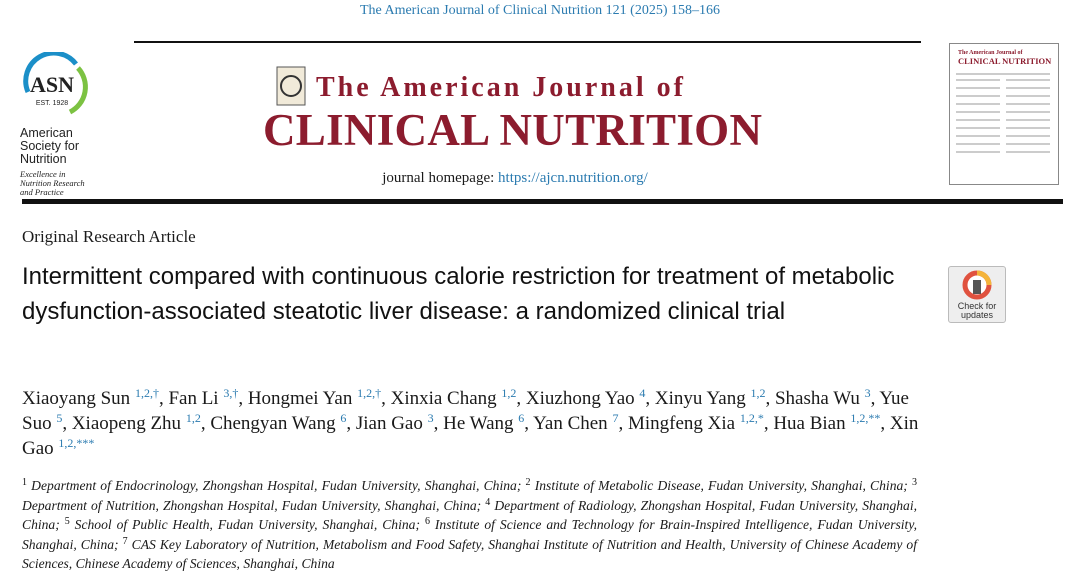 Image resolution: width=1080 pixels, height=581 pixels. I want to click on author: Xiaoyang Sun 1,2,†, so click(90, 397).